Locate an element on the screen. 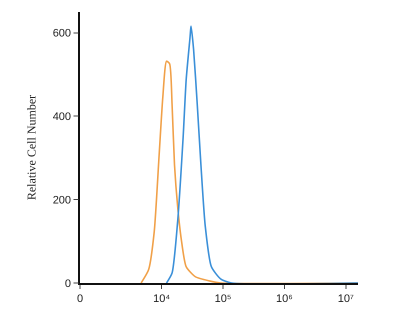 The width and height of the screenshot is (400, 328). y-tick-label: 0 is located at coordinates (68, 284).